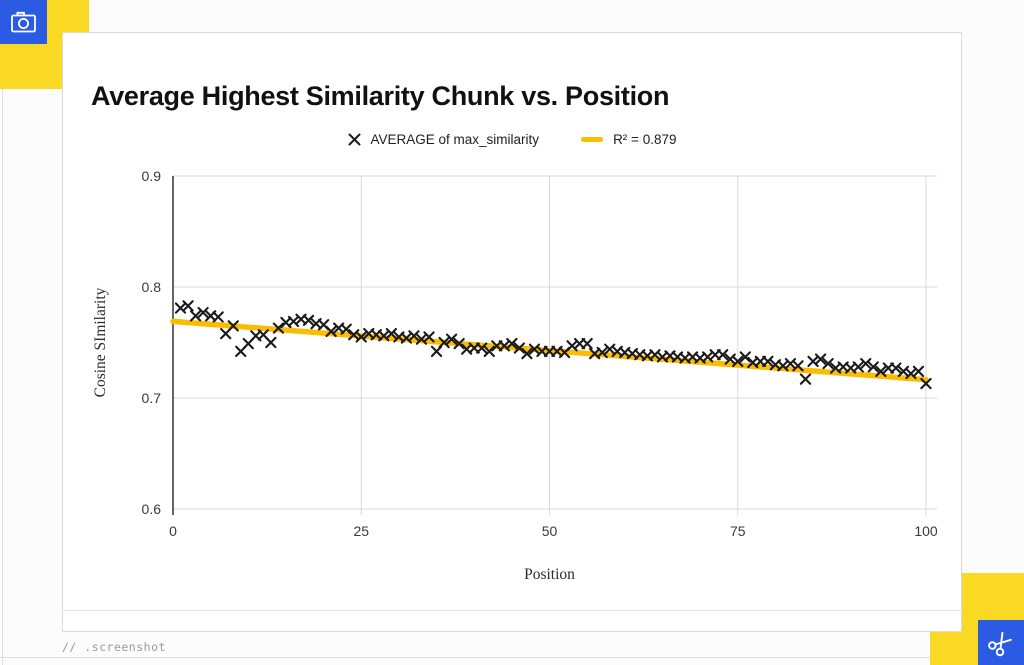  I want to click on svg-text: 50, so click(550, 531).